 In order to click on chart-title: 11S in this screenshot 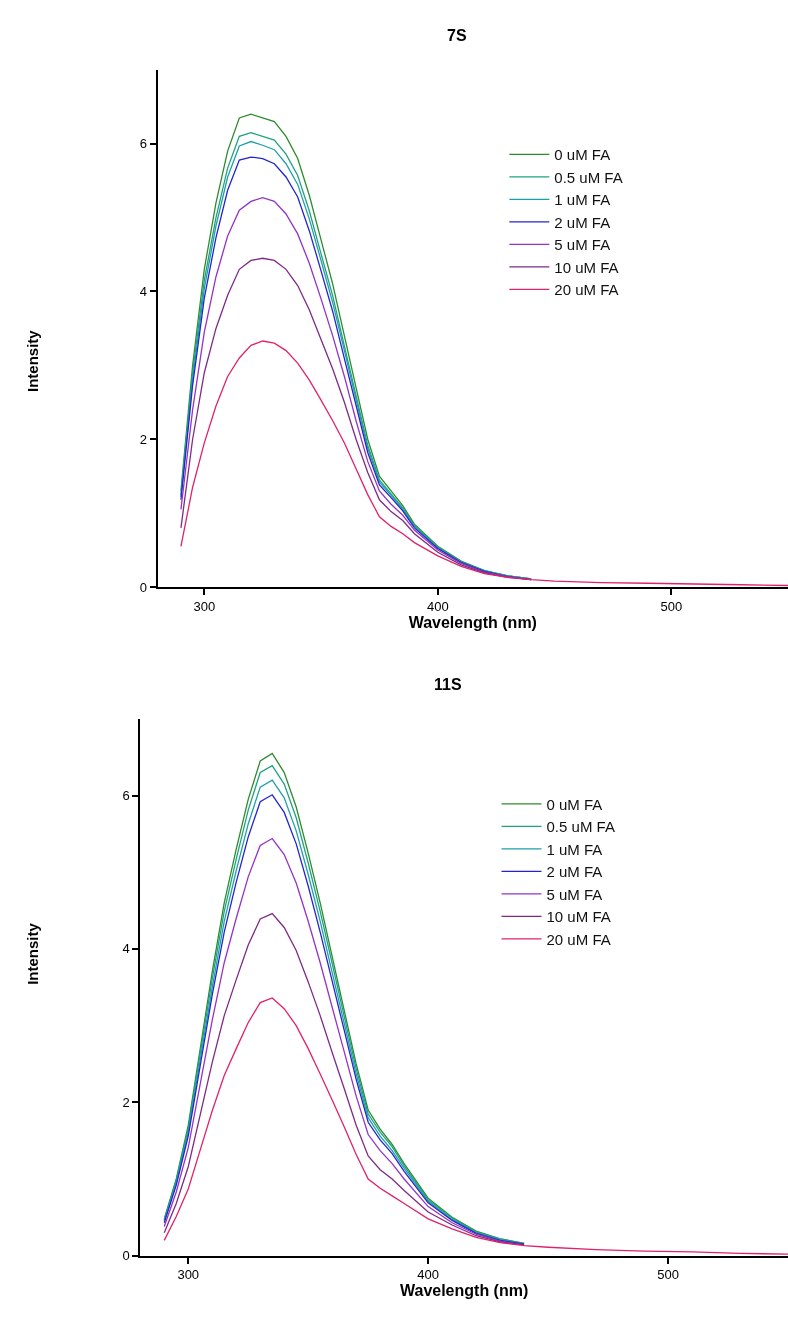, I will do `click(448, 684)`.